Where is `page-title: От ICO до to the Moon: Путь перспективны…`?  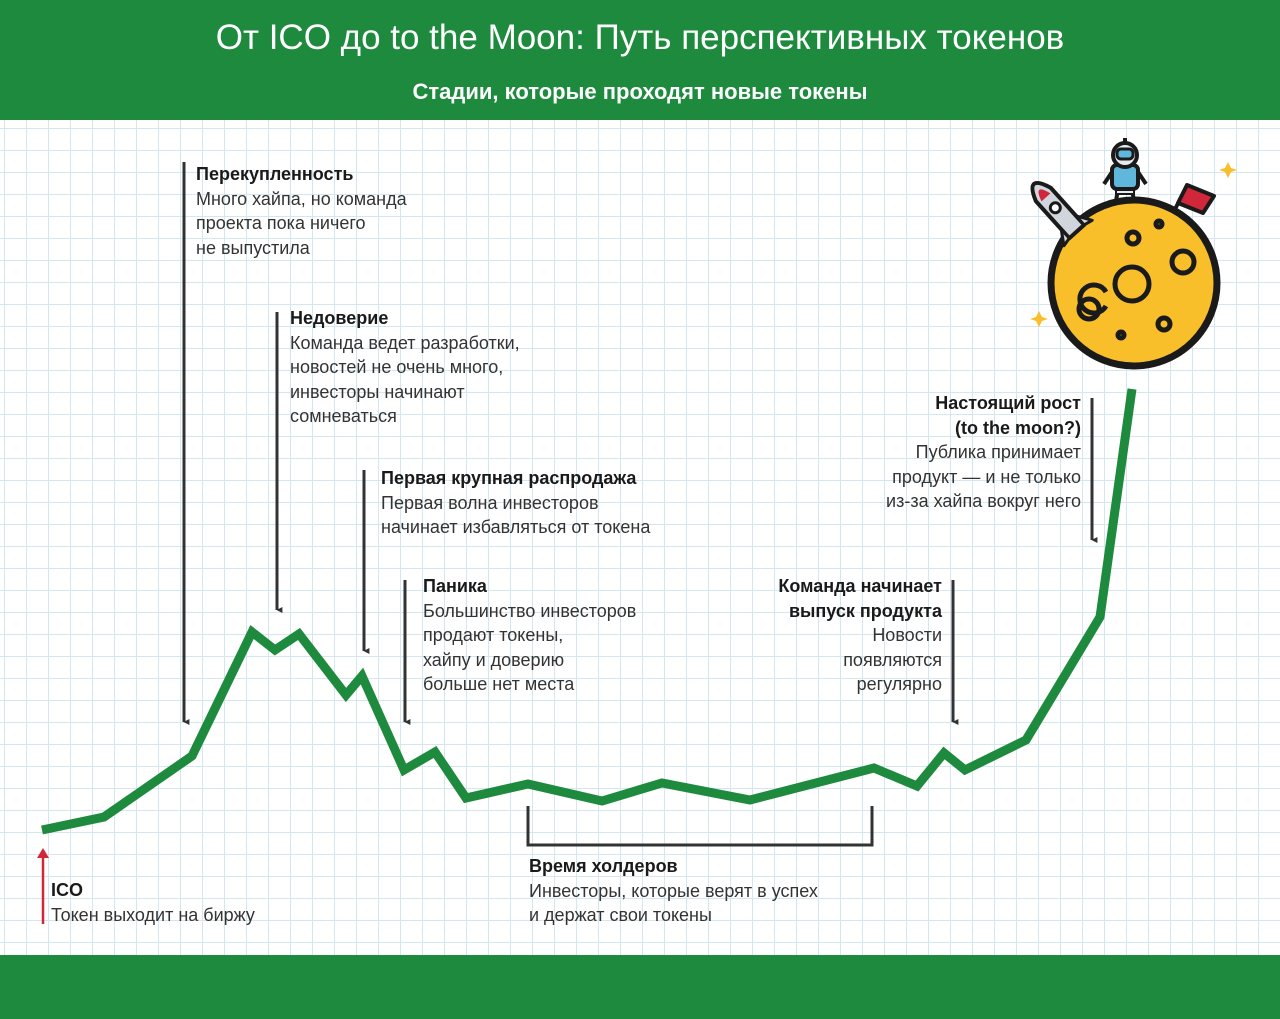 page-title: От ICO до to the Moon: Путь перспективны… is located at coordinates (640, 37).